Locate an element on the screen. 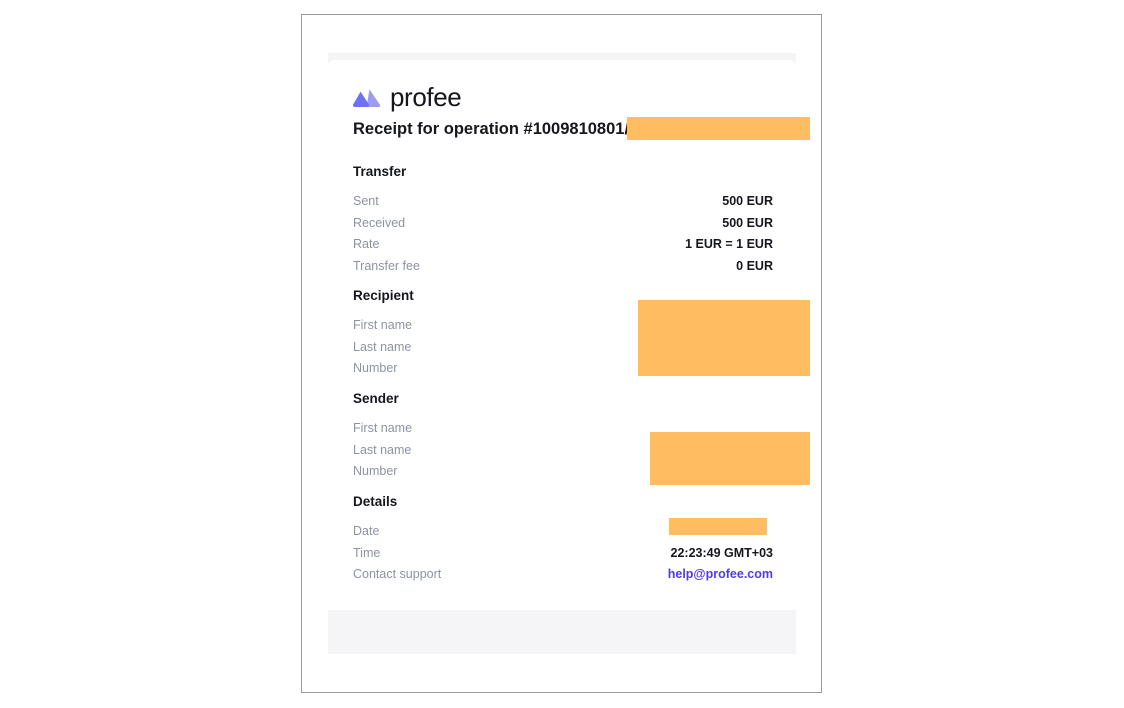  profee-mountain-logo-icon is located at coordinates (367, 98).